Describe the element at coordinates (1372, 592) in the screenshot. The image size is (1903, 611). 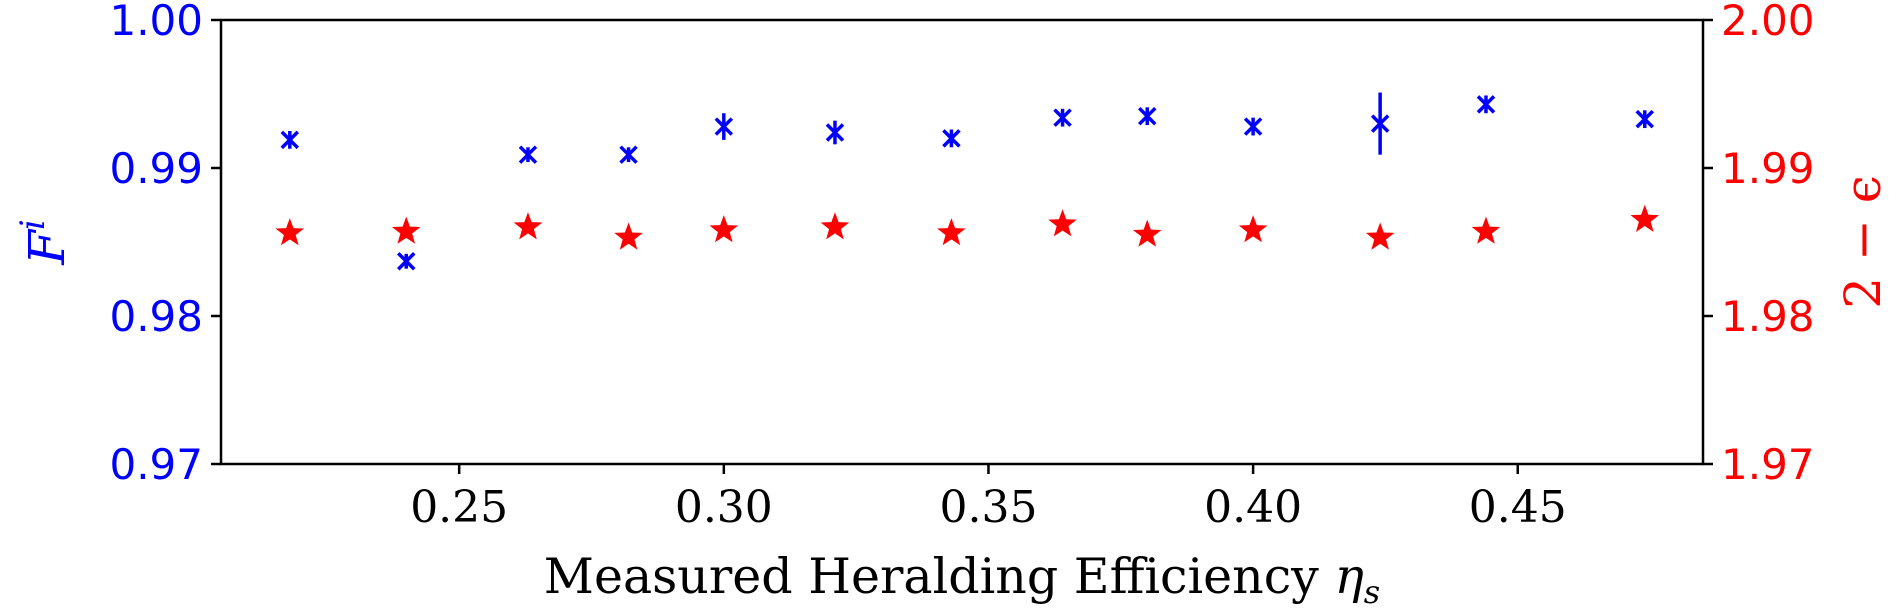
I see `x-axis-label-subscript: s` at that location.